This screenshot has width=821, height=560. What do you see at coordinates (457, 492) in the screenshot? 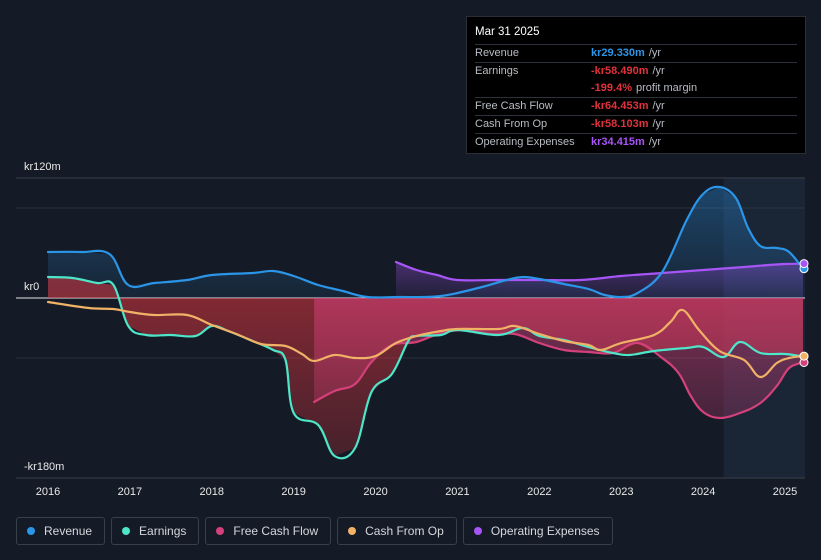
I see `x-tick-label: 2021` at bounding box center [457, 492].